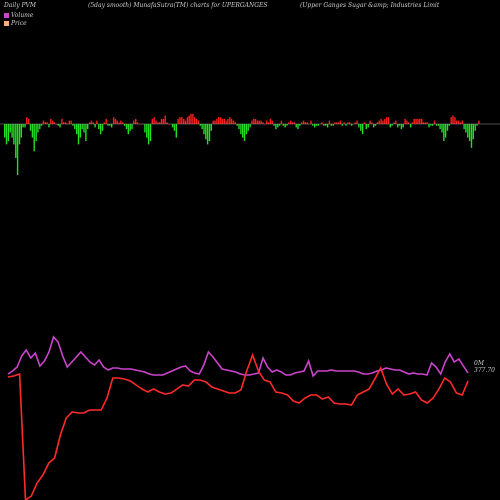 This screenshot has height=500, width=500. What do you see at coordinates (19, 23) in the screenshot?
I see `legend-price-label: Price` at bounding box center [19, 23].